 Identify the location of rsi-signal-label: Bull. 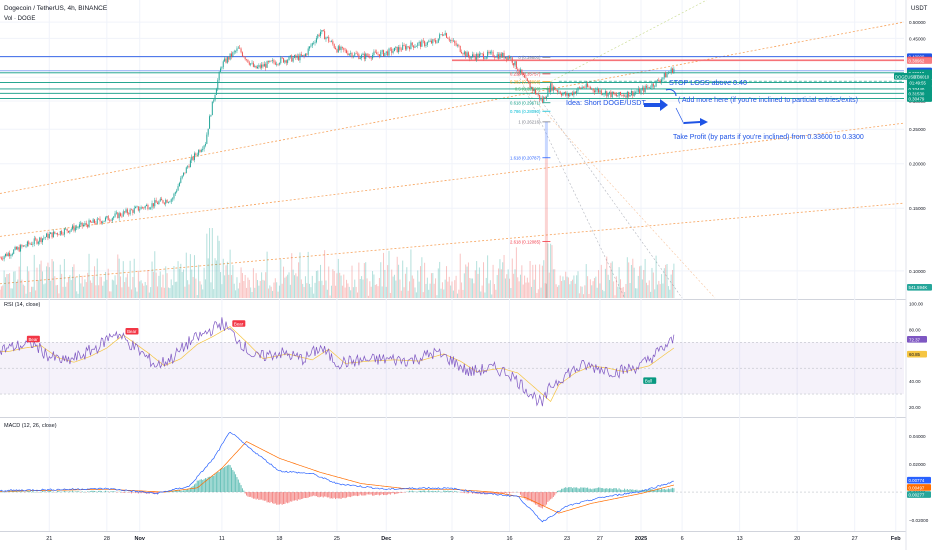
(648, 380).